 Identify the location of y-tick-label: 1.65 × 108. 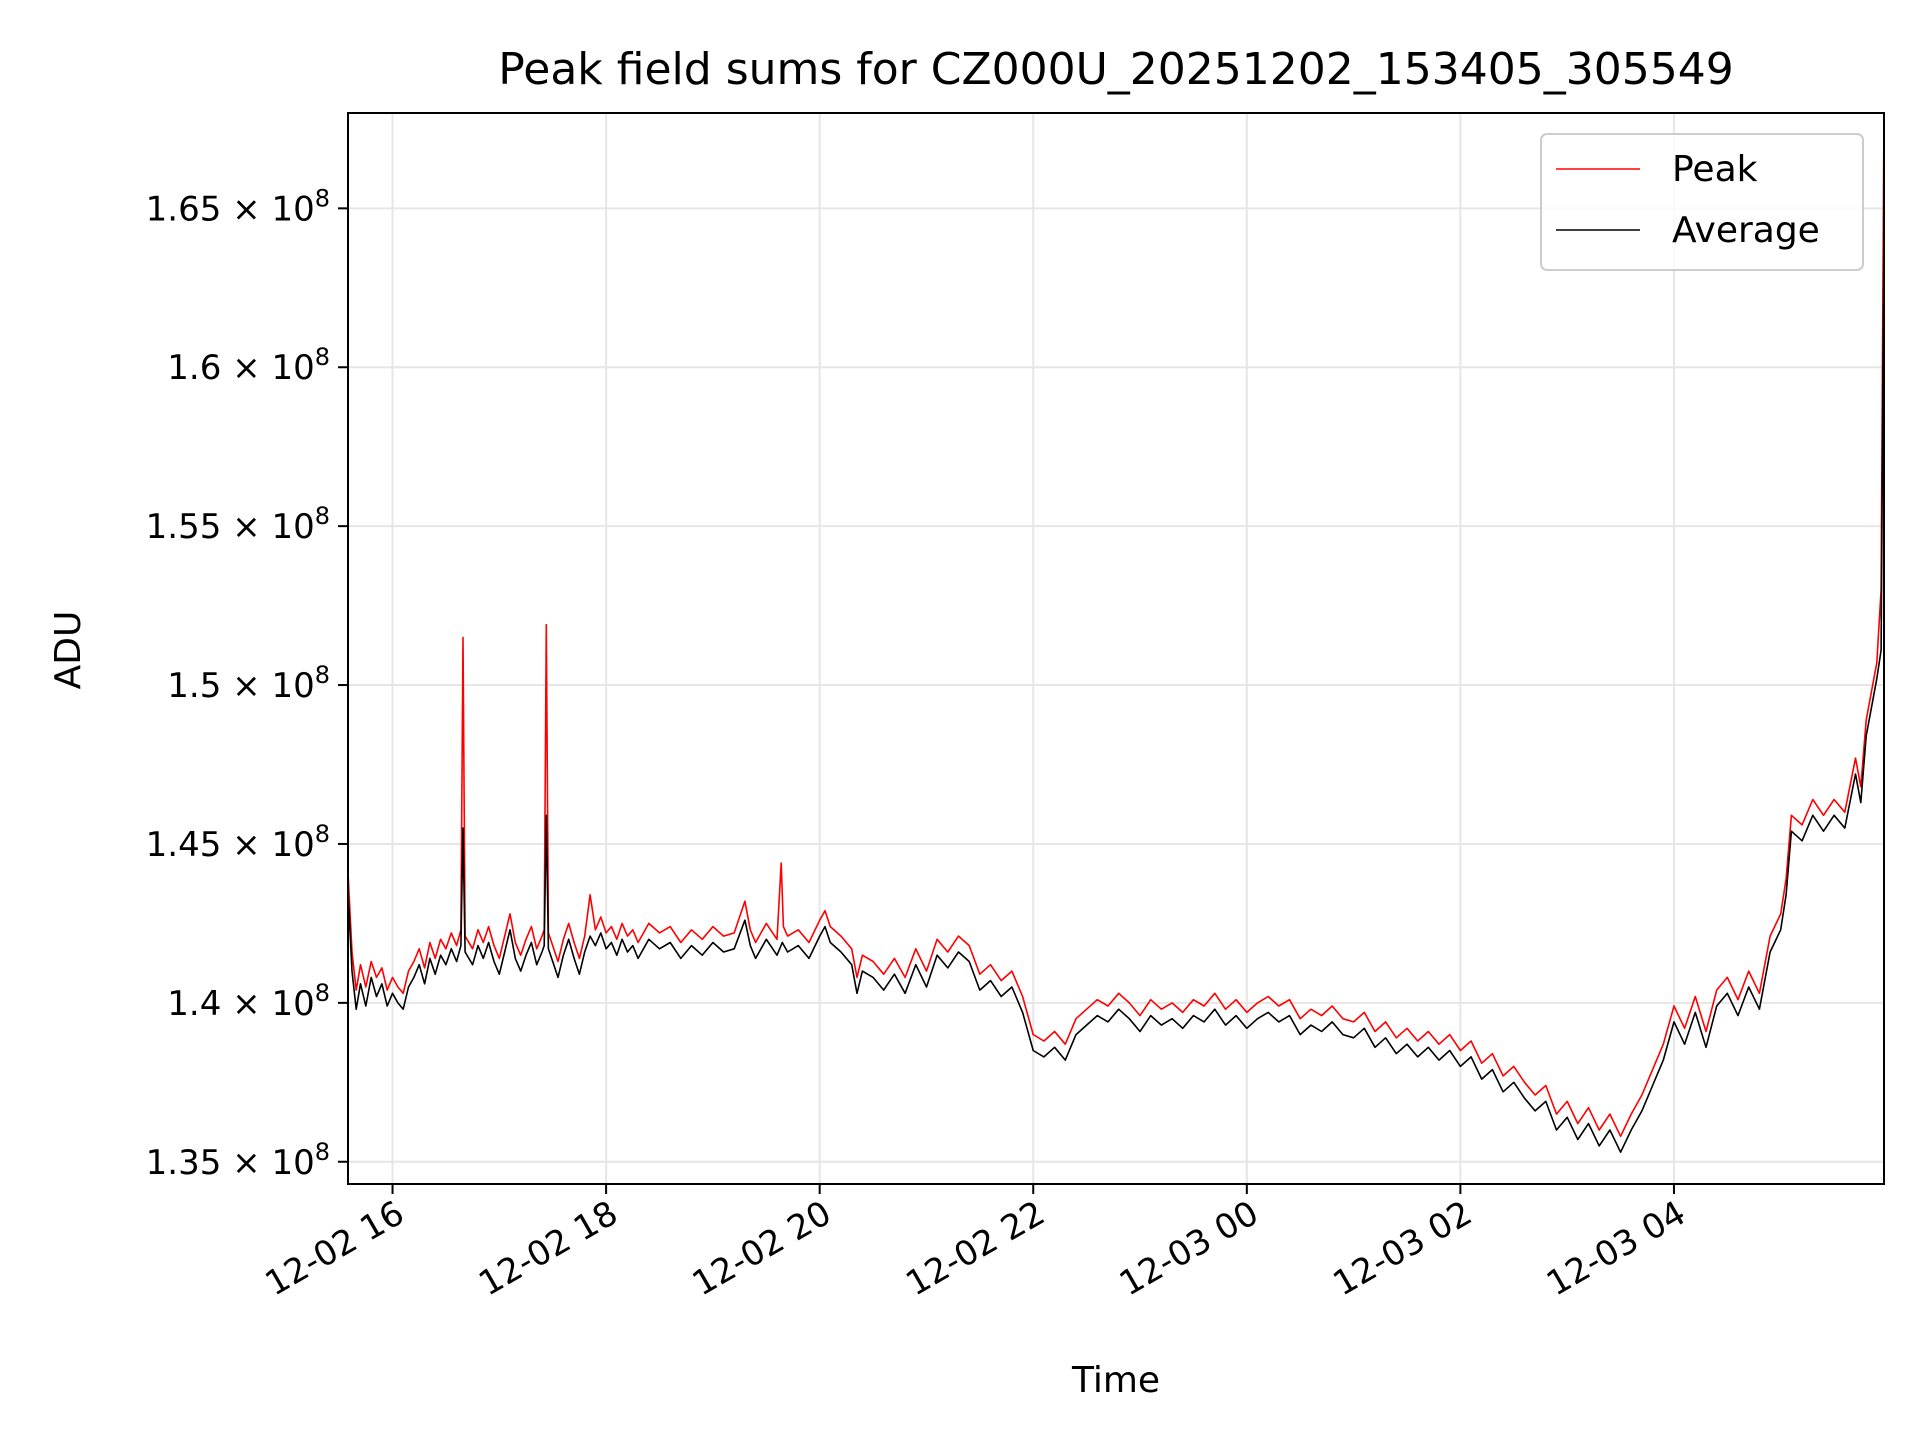
(238, 206).